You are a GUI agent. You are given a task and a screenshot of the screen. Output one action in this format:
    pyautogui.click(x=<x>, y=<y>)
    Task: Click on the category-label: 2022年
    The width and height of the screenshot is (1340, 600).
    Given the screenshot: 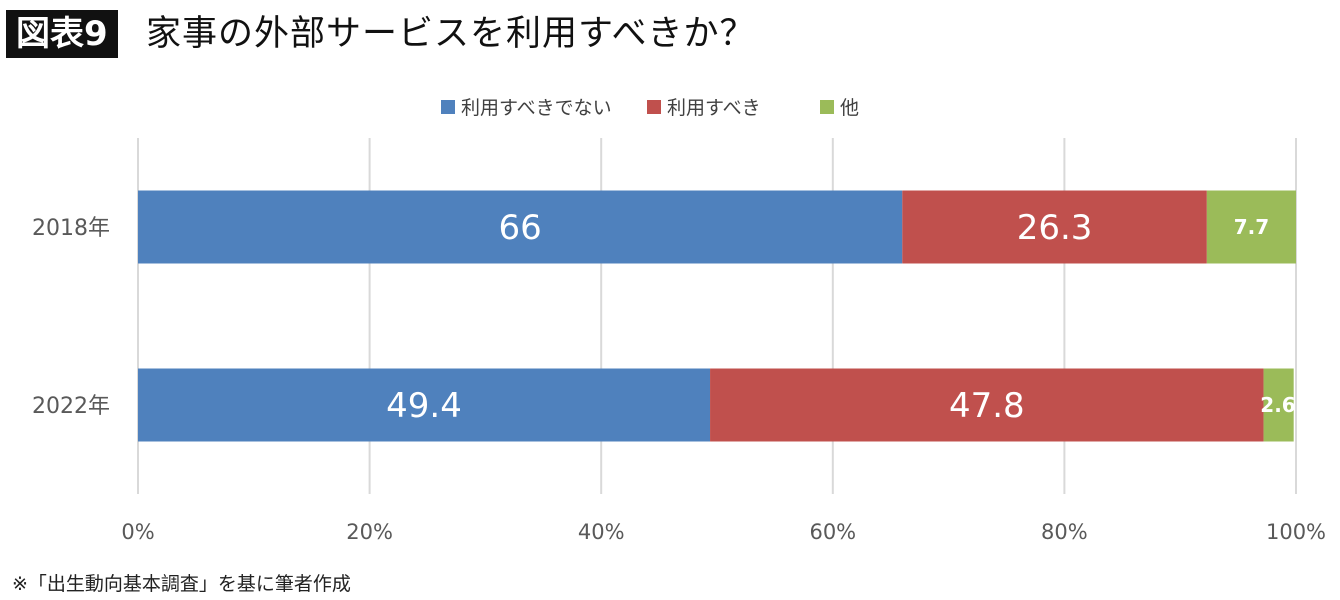 What is the action you would take?
    pyautogui.click(x=71, y=406)
    